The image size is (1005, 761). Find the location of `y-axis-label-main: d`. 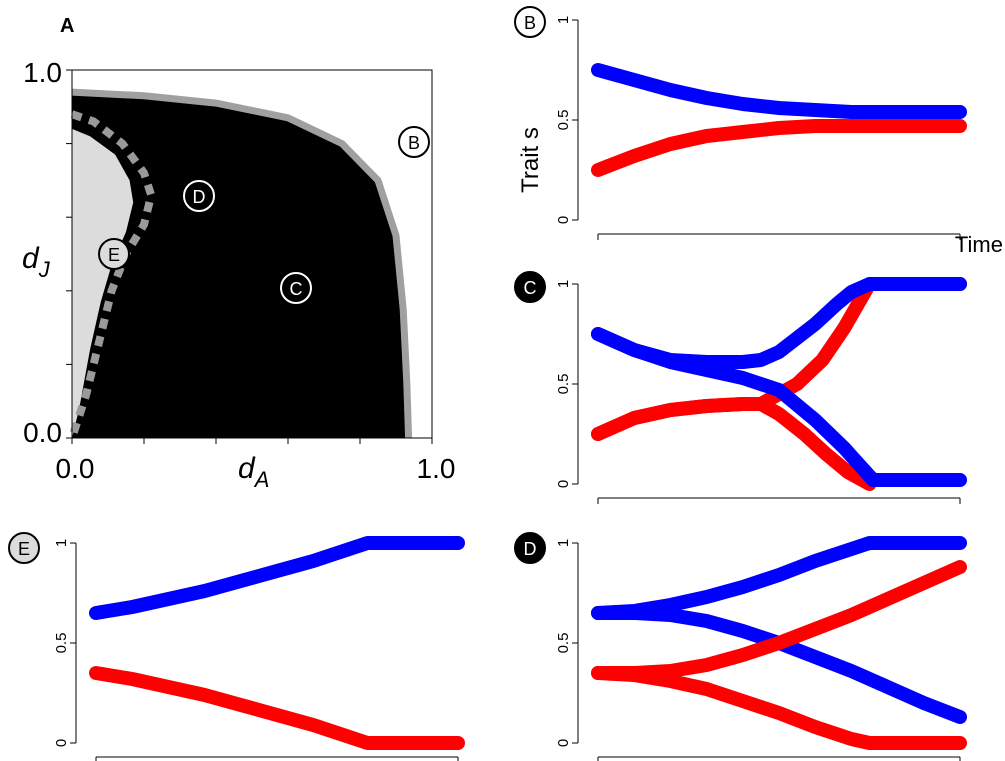

y-axis-label-main: d is located at coordinates (31, 258).